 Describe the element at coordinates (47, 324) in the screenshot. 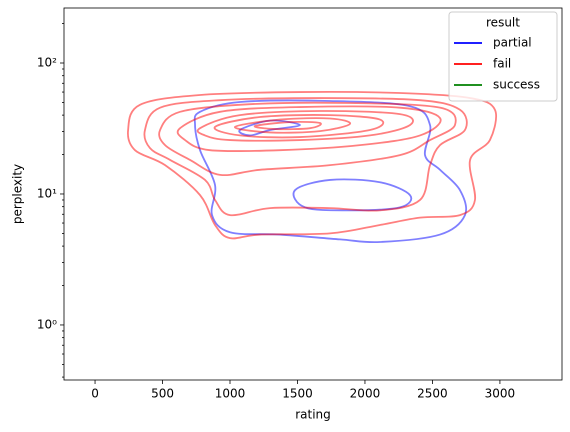

I see `y-tick-label: 10⁰` at that location.